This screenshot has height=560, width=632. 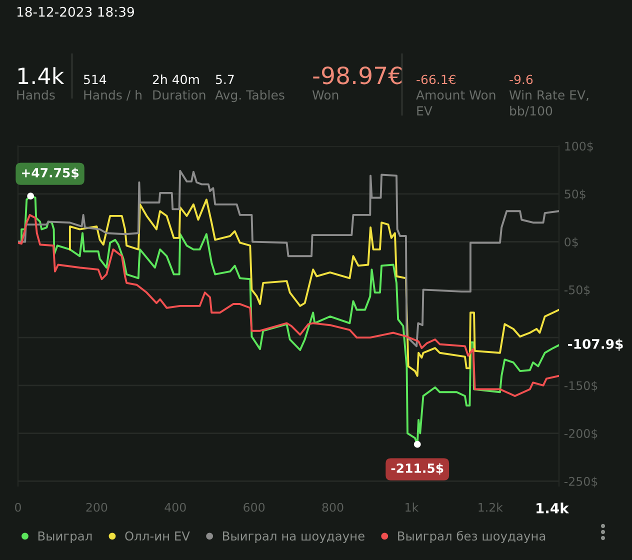 I want to click on x-tick-label: 1k, so click(x=412, y=507).